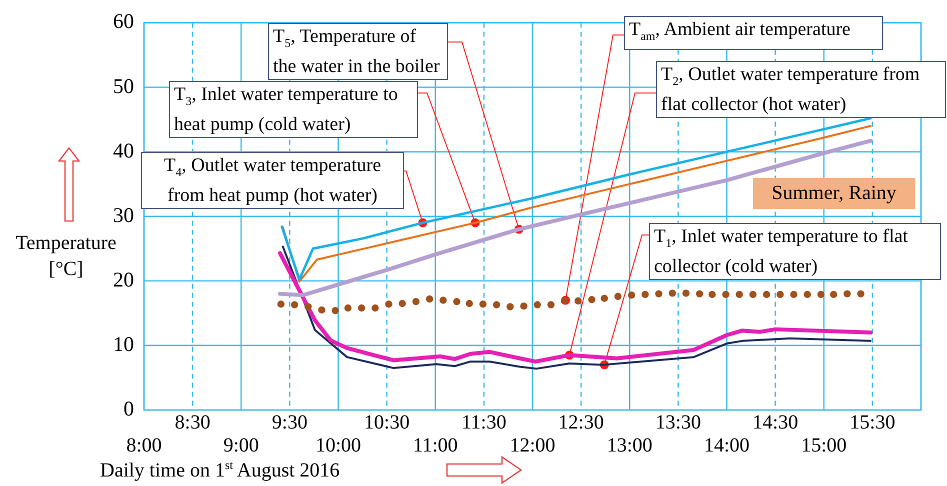  What do you see at coordinates (241, 445) in the screenshot?
I see `x-tick-label: 9:00` at bounding box center [241, 445].